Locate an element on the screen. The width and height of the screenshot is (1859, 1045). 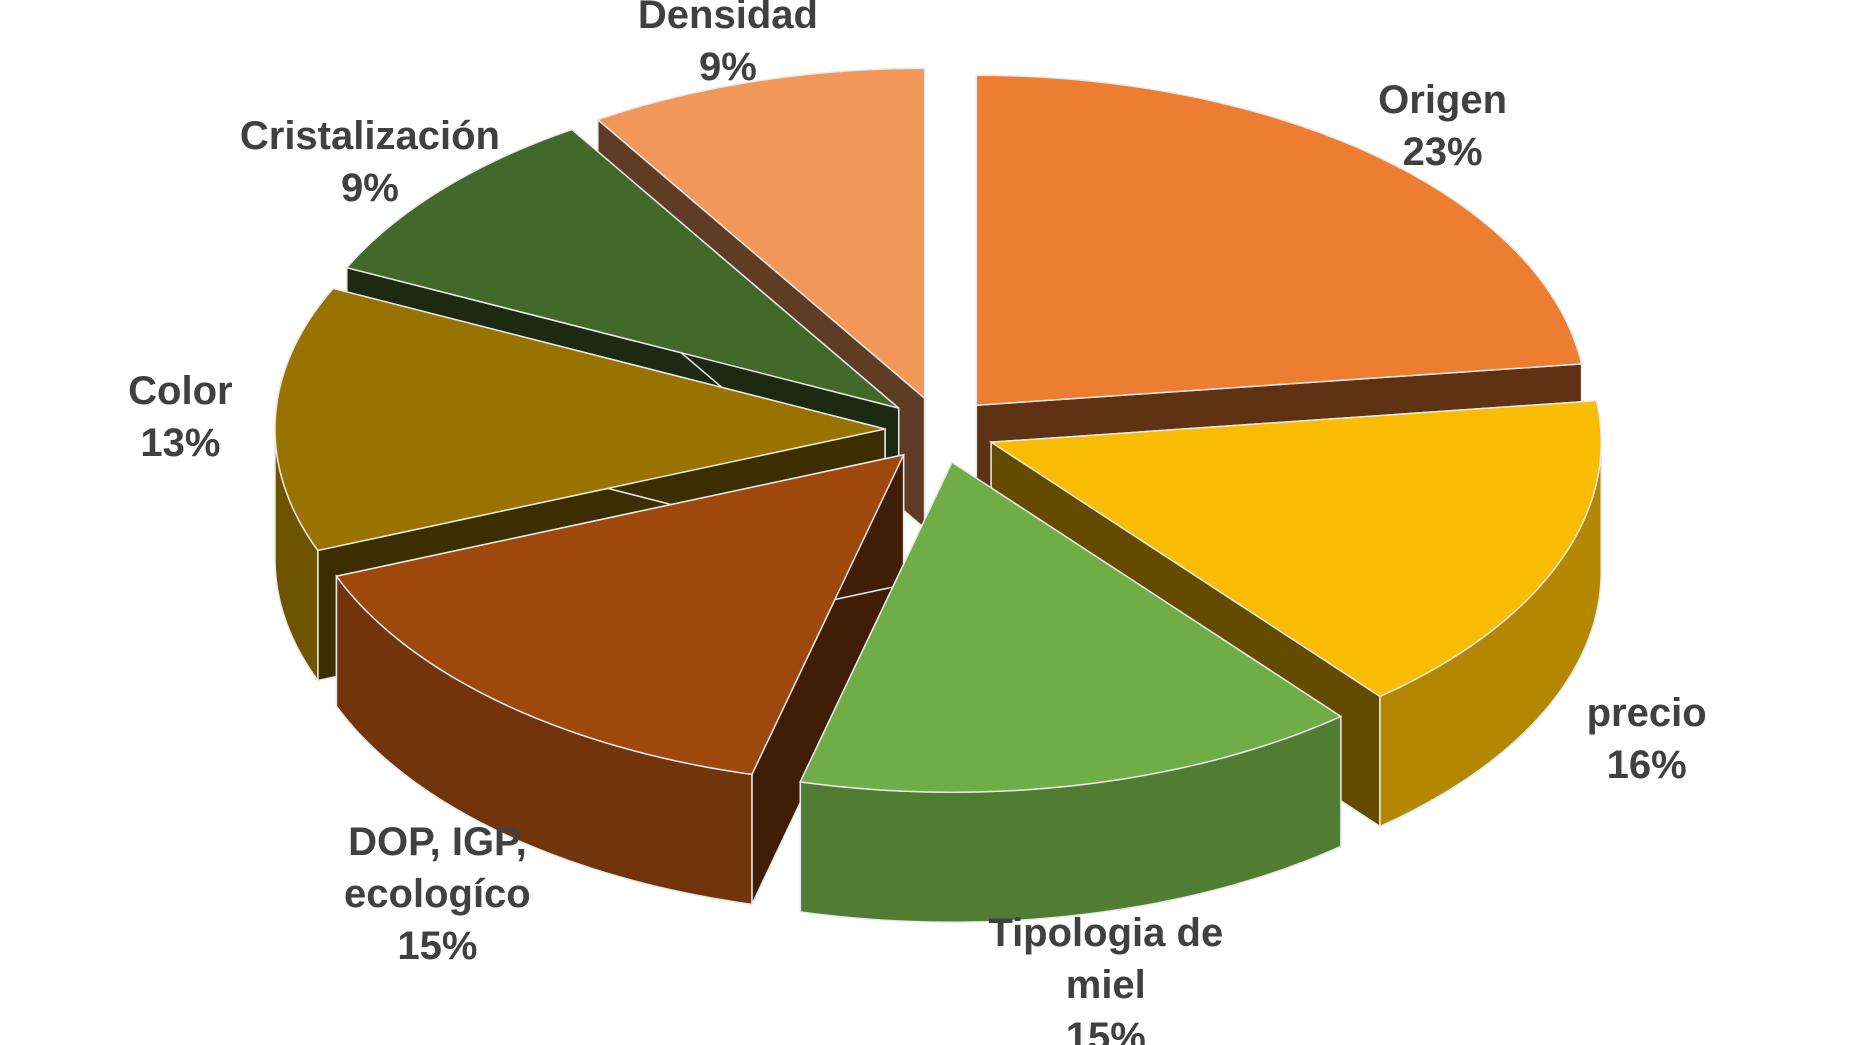
label-value: 16% is located at coordinates (1646, 765).